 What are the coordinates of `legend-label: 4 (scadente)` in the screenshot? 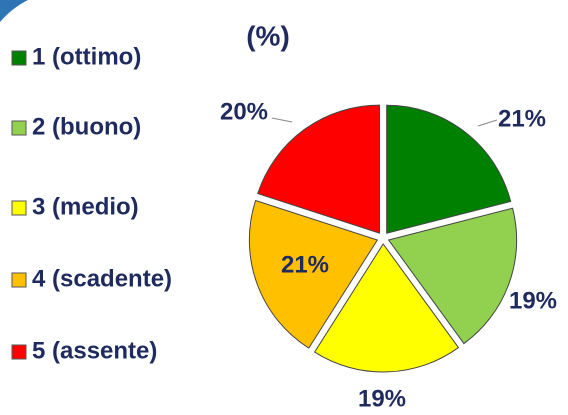 It's located at (102, 278).